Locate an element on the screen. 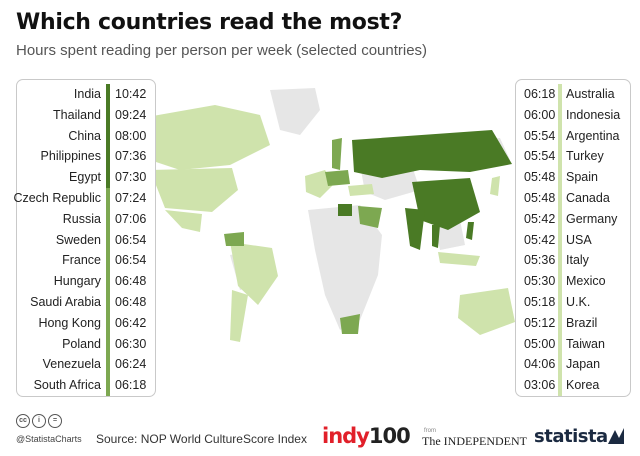 This screenshot has width=640, height=456. ranking-row: Indonesia 06:00 is located at coordinates (573, 115).